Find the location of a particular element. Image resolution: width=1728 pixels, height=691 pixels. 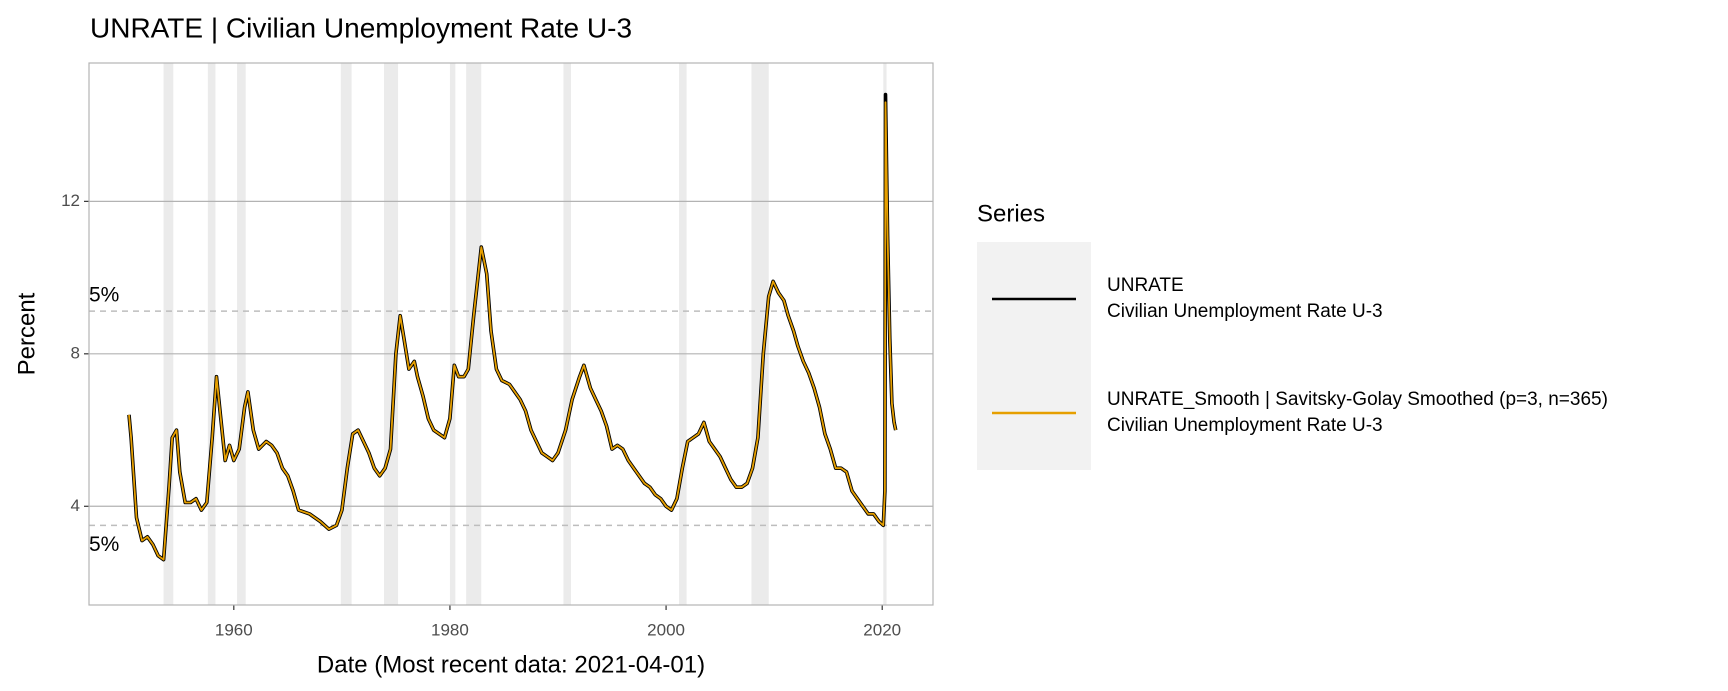

y-tick-label: 8 is located at coordinates (75, 352).